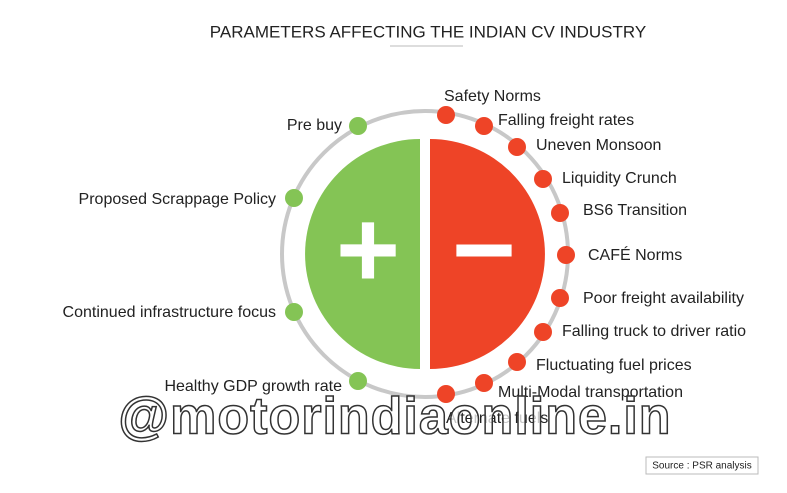 The image size is (787, 493). I want to click on negative-factor: CAFÉ Norms, so click(635, 254).